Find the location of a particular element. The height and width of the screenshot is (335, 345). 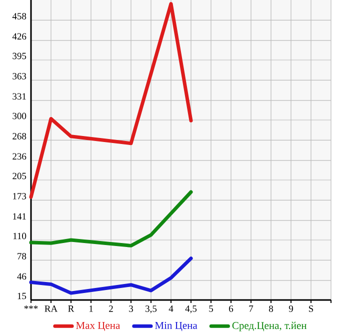

x-tick-label: 5 is located at coordinates (211, 309).